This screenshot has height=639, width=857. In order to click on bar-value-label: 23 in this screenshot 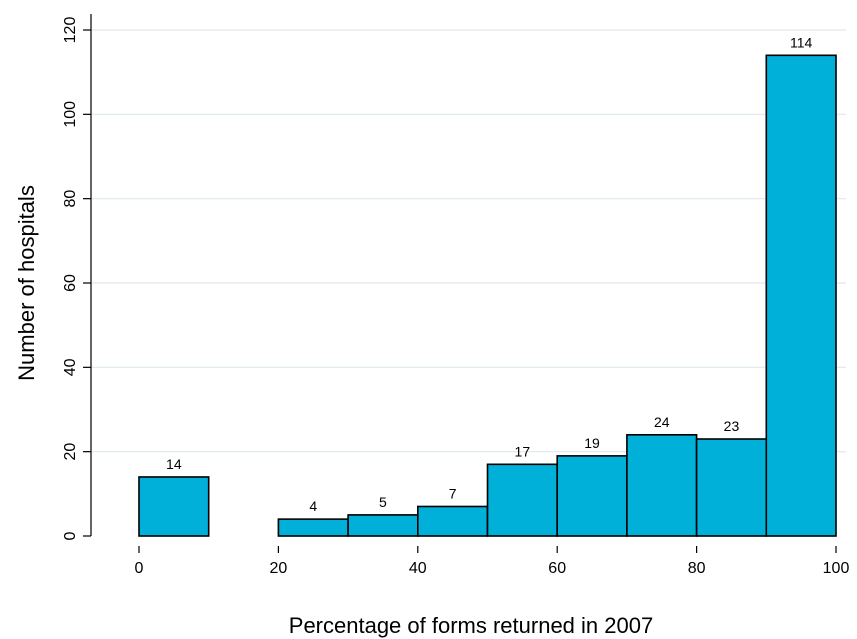, I will do `click(732, 426)`.